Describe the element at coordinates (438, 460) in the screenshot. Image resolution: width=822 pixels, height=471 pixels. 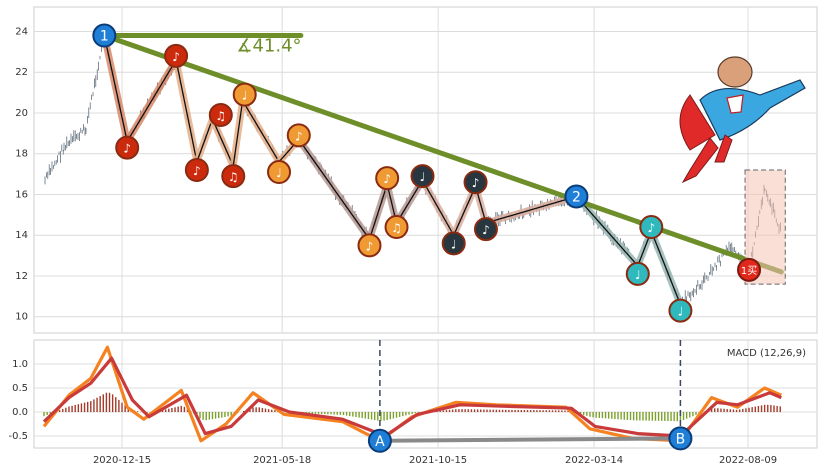
I see `x-tick-label: 2021-10-15` at that location.